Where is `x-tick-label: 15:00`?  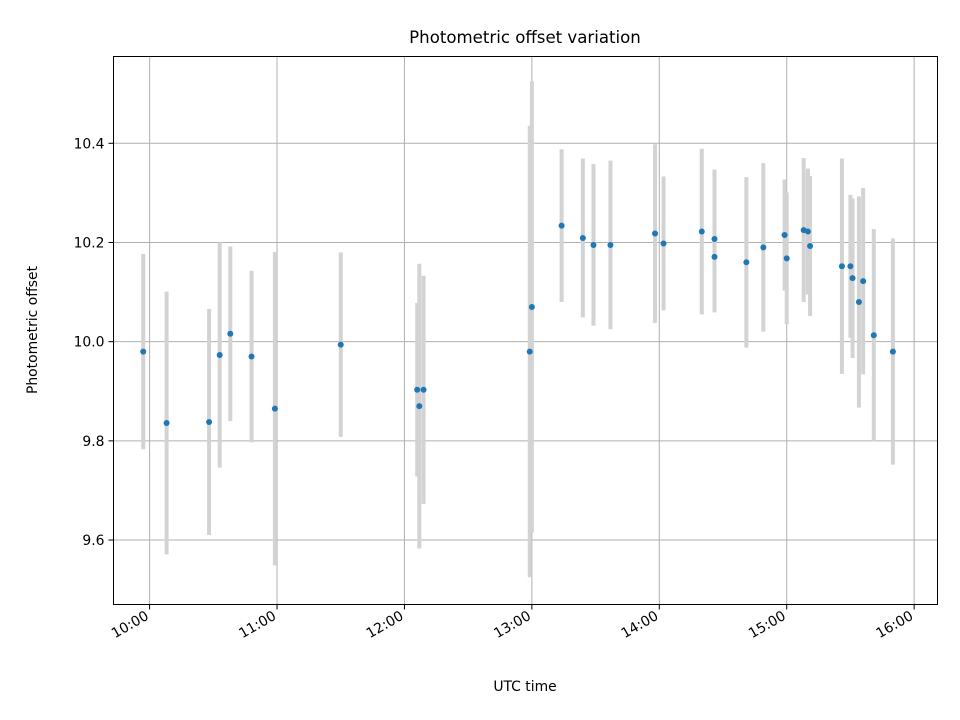 x-tick-label: 15:00 is located at coordinates (767, 625).